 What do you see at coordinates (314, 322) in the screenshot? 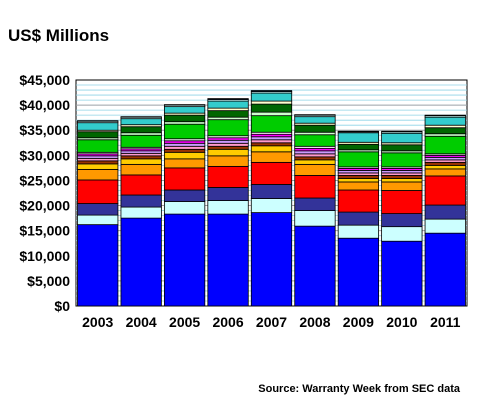
I see `x-tick-label: 2008` at bounding box center [314, 322].